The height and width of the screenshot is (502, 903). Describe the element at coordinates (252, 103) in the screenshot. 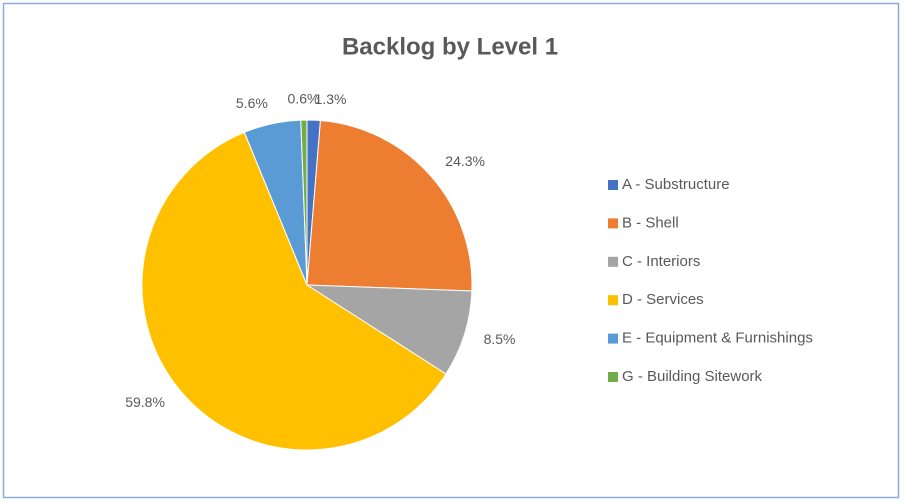

I see `data-label: 5.6%` at that location.